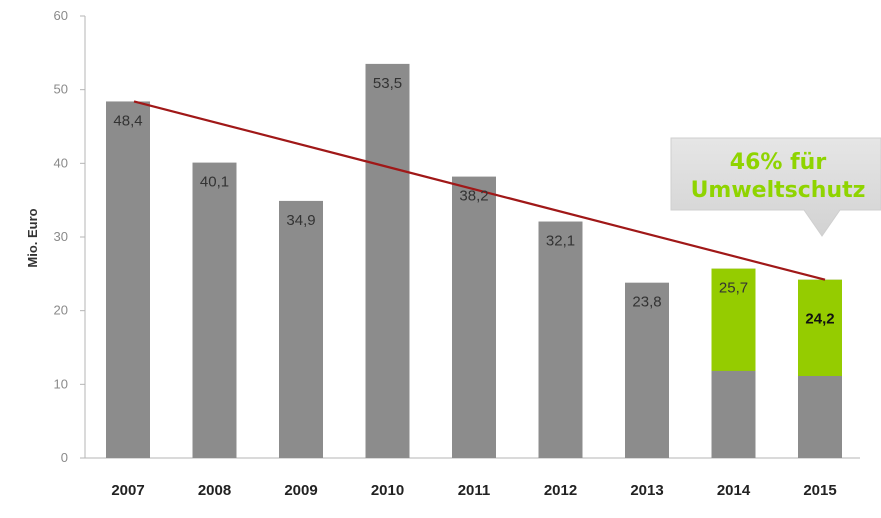 The height and width of the screenshot is (518, 881). Describe the element at coordinates (61, 383) in the screenshot. I see `y-tick-label: 10` at that location.